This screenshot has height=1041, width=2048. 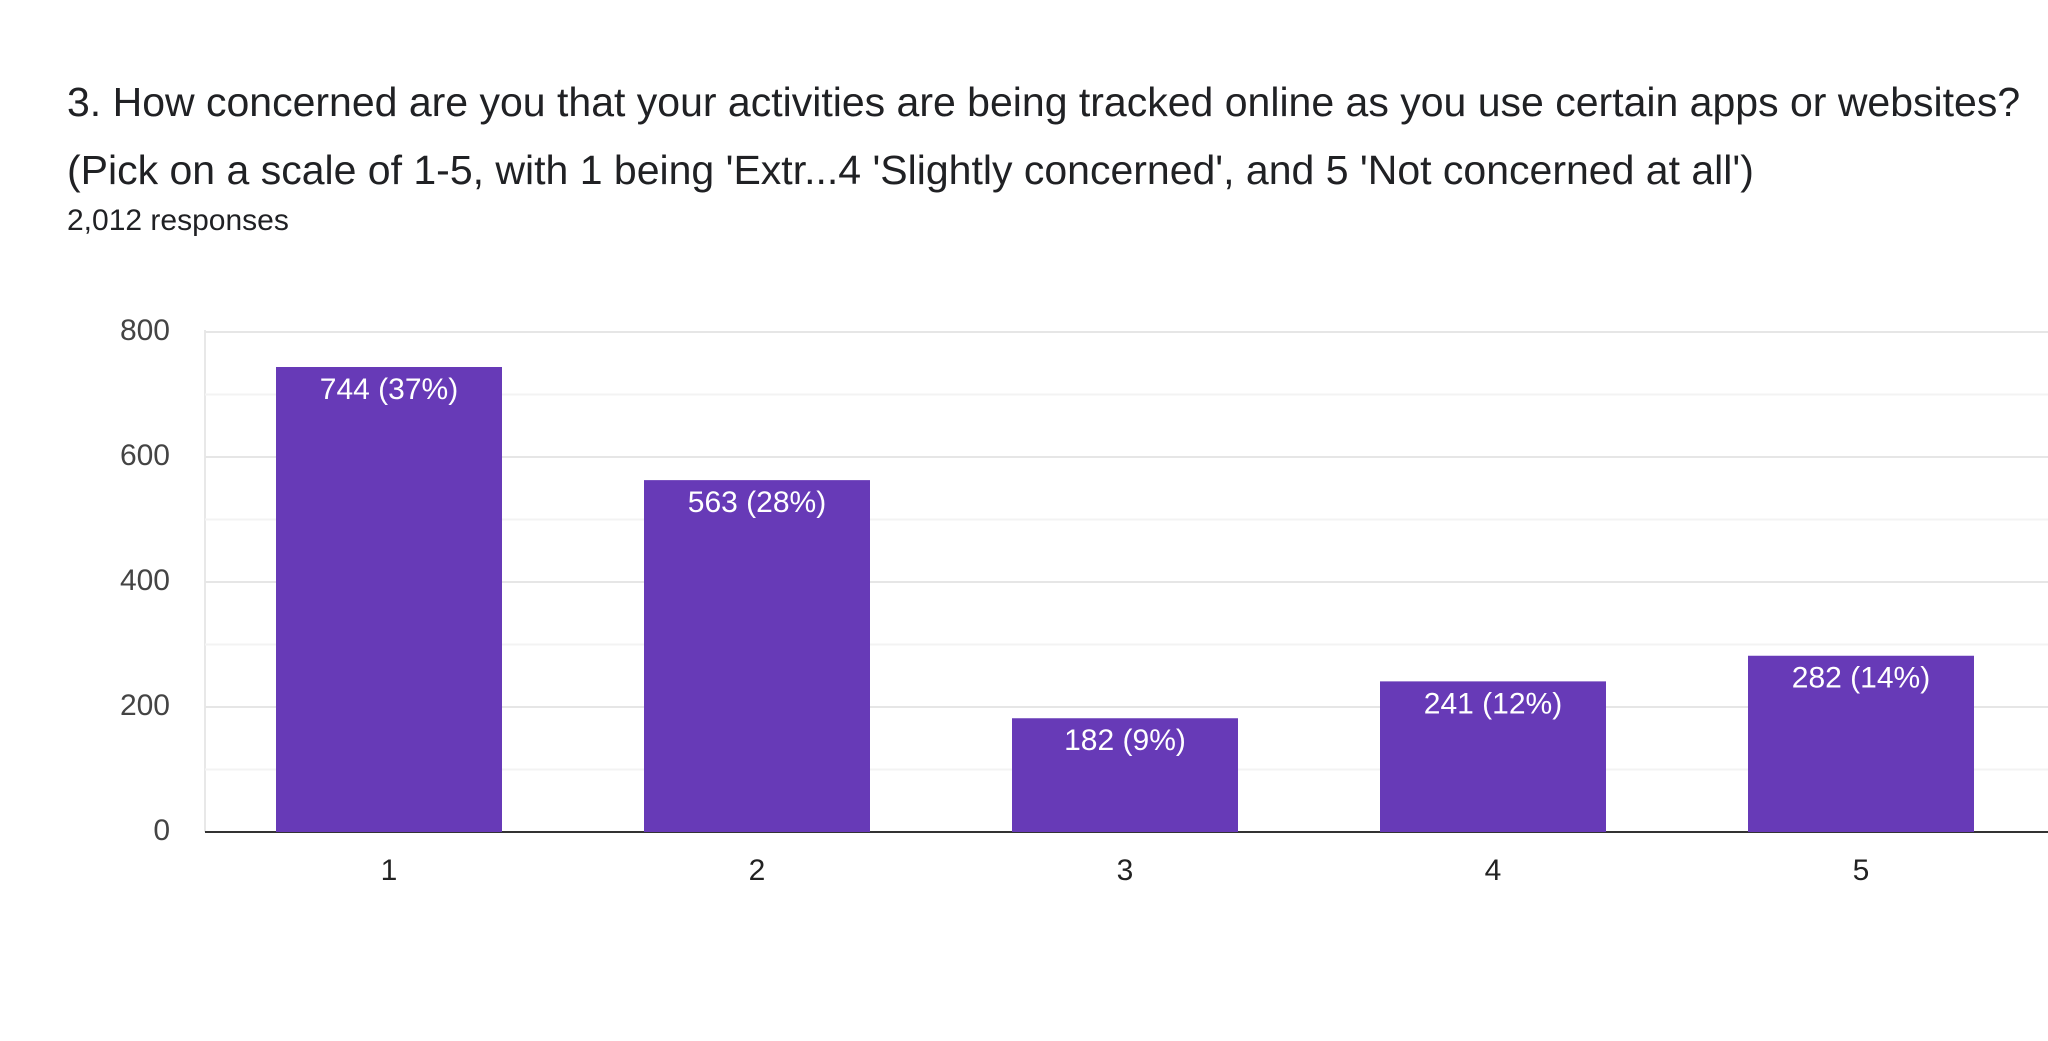 I want to click on y-tick-label: 800, so click(x=145, y=330).